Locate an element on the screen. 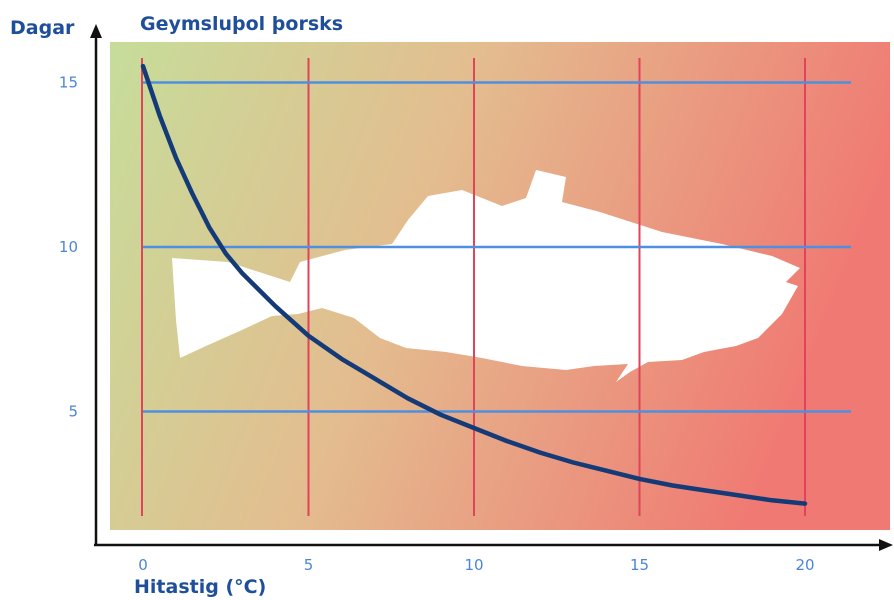 This screenshot has width=894, height=600. y-tick-label: 5 is located at coordinates (73, 412).